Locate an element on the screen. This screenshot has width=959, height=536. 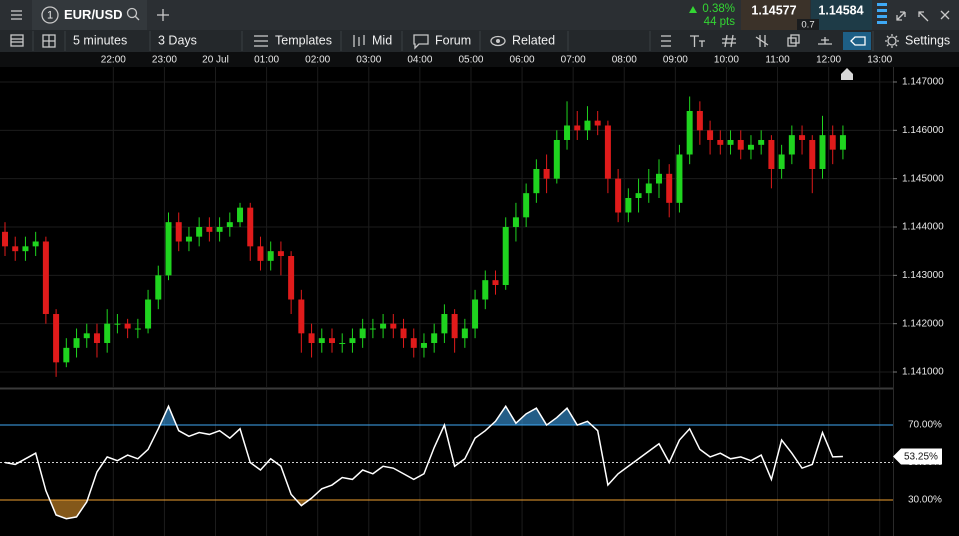
x-tick-label: 01:00 is located at coordinates (266, 60).